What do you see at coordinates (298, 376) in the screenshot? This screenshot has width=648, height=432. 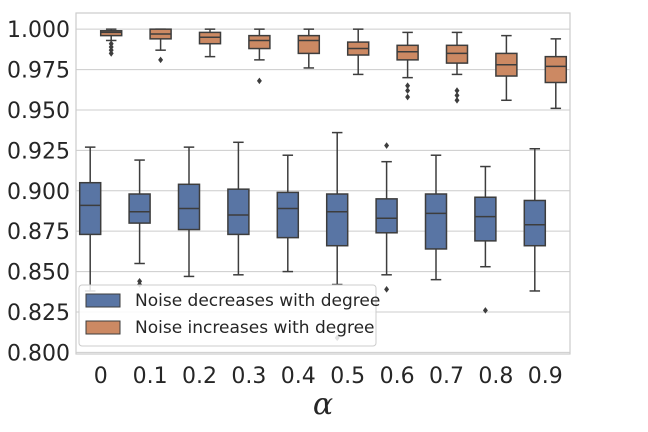 I see `x-tick-label: 0.4` at bounding box center [298, 376].